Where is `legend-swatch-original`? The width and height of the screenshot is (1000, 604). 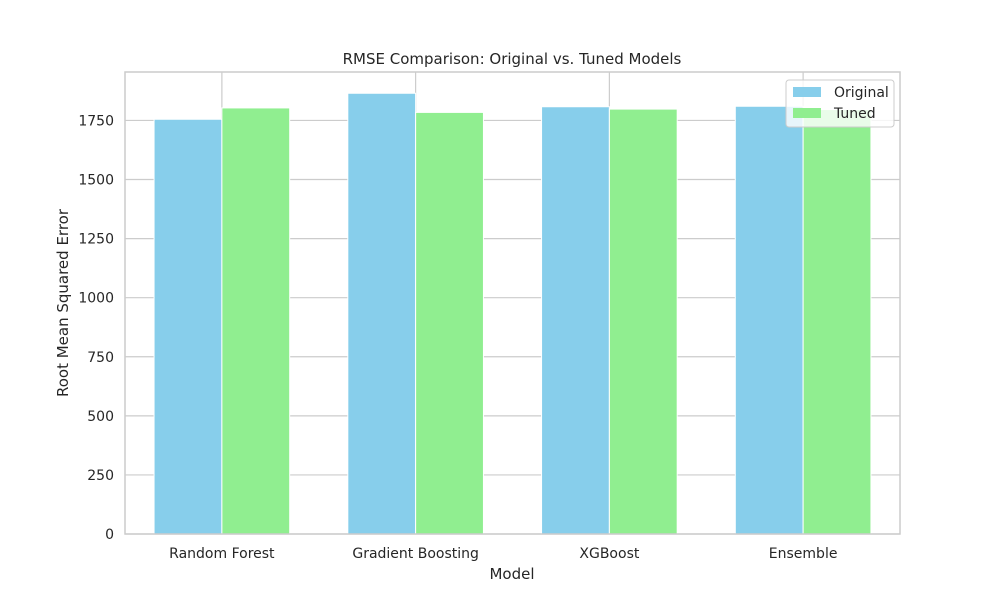 legend-swatch-original is located at coordinates (807, 92).